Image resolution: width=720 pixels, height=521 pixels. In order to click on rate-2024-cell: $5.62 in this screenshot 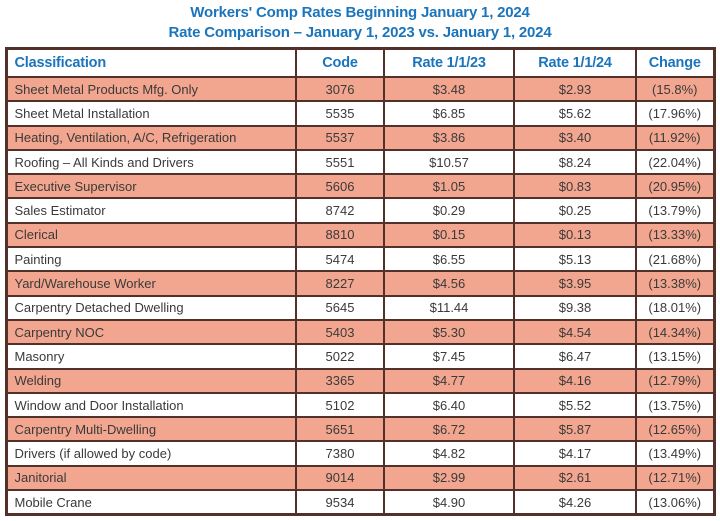, I will do `click(575, 113)`.